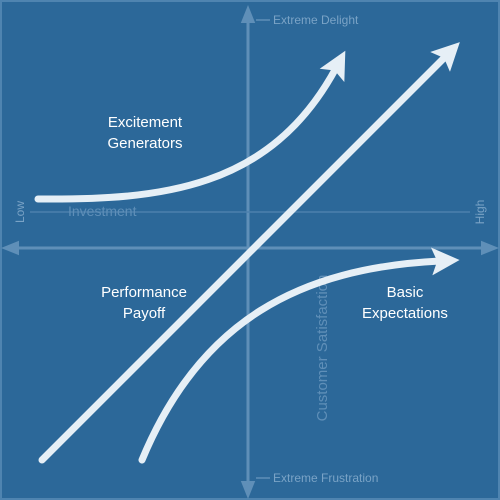 Image resolution: width=500 pixels, height=500 pixels. What do you see at coordinates (145, 122) in the screenshot?
I see `curve-label: Excitement` at bounding box center [145, 122].